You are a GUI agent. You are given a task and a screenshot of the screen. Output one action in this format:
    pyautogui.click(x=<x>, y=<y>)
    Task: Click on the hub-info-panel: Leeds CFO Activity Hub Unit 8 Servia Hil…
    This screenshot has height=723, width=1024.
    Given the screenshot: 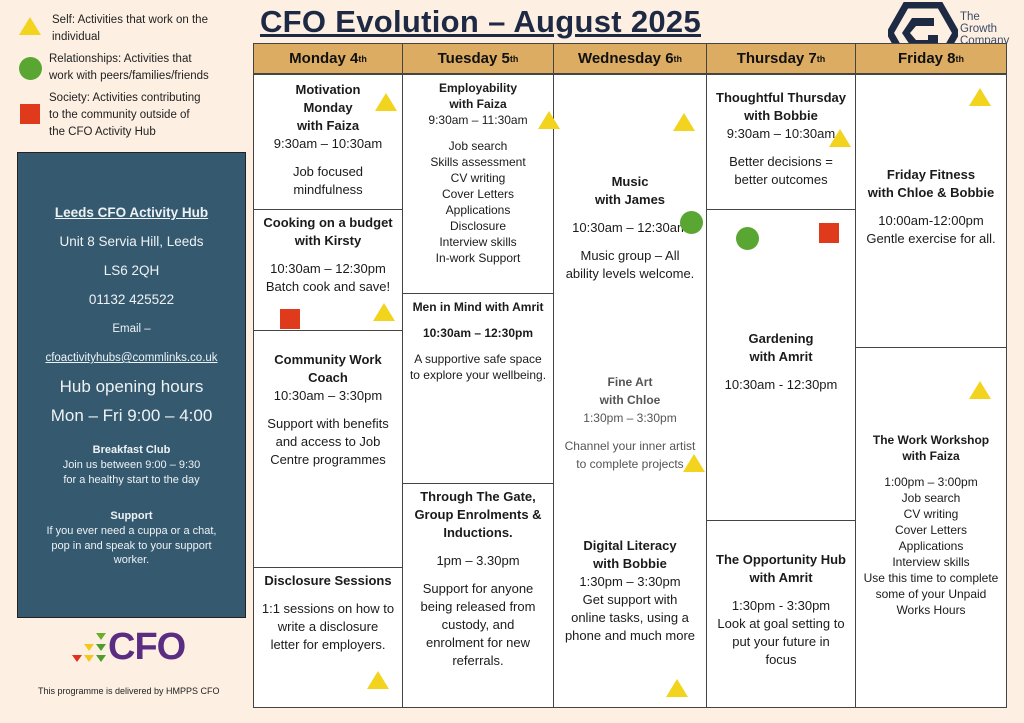 What is the action you would take?
    pyautogui.click(x=131, y=385)
    